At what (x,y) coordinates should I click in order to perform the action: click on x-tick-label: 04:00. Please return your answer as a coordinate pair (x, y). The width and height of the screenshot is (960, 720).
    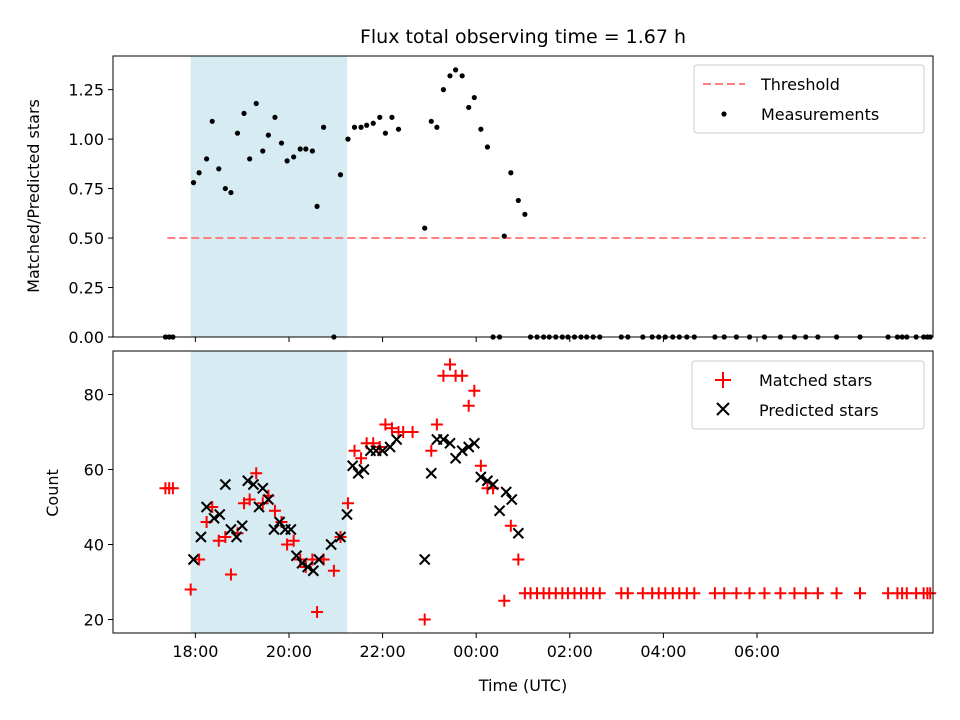
    Looking at the image, I should click on (663, 651).